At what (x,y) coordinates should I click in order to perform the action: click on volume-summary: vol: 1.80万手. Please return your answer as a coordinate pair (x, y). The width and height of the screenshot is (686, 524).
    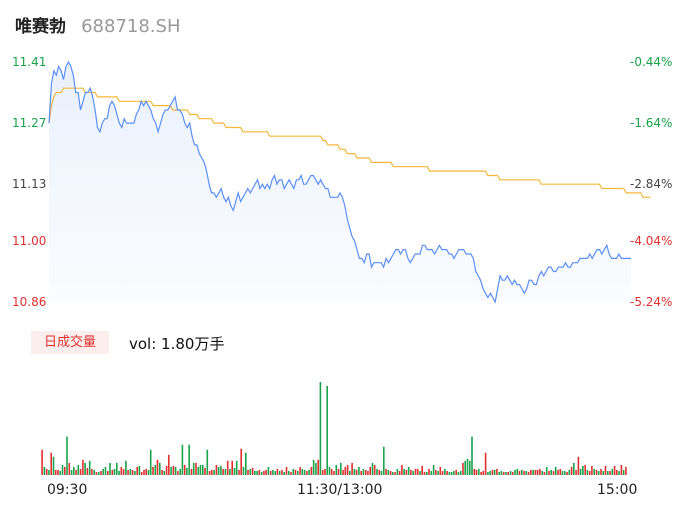
    Looking at the image, I should click on (177, 344).